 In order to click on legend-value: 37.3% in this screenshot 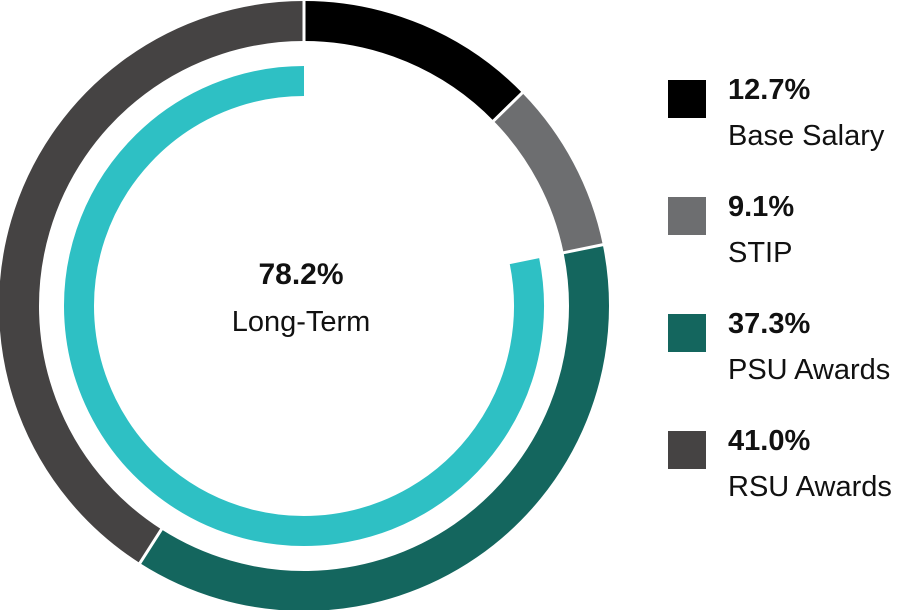, I will do `click(769, 324)`.